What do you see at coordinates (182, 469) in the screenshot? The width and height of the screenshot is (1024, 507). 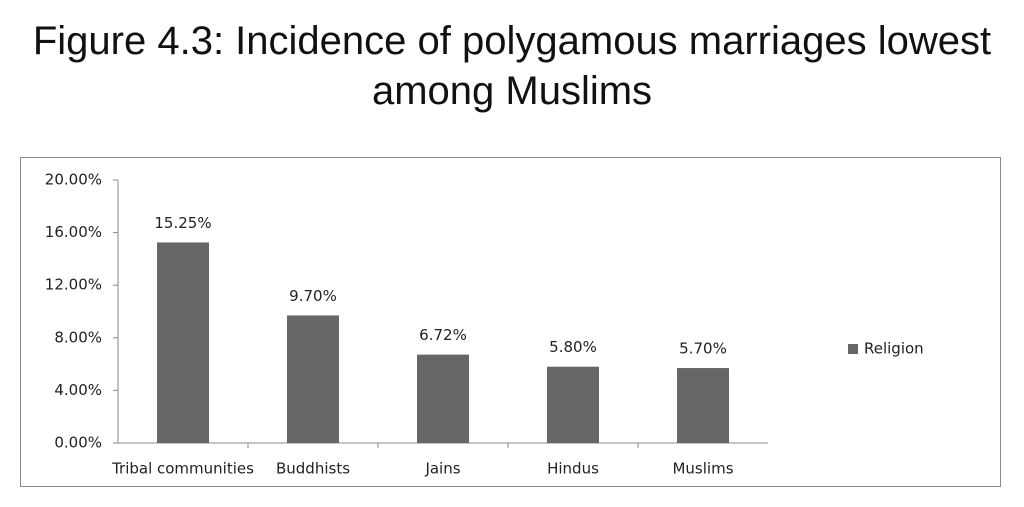 I see `x-tick-label: Tribal communities` at bounding box center [182, 469].